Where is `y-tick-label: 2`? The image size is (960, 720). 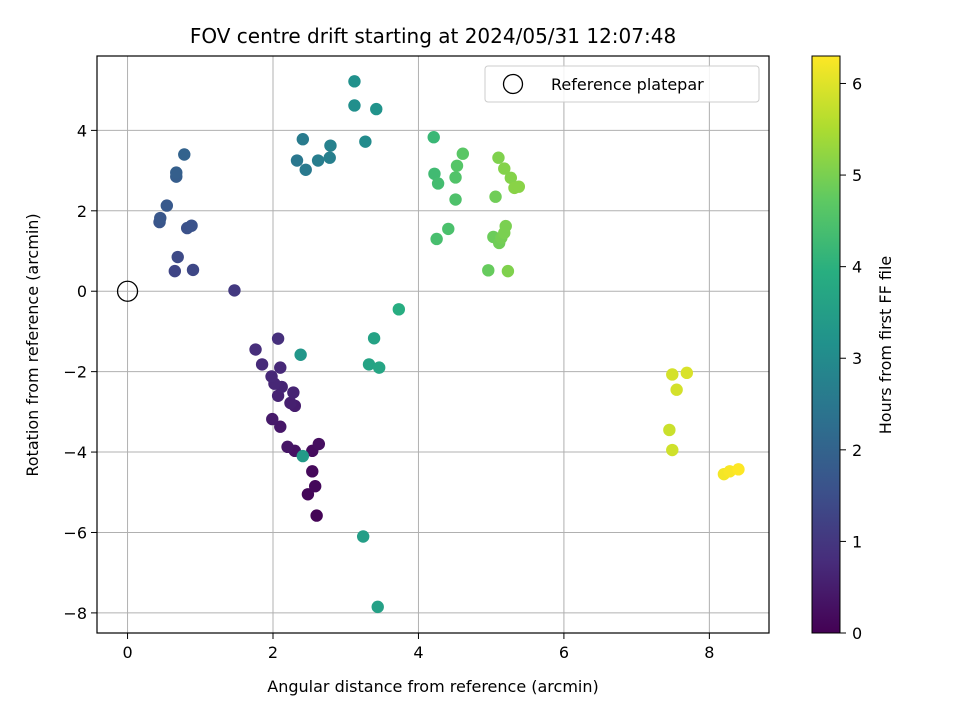 y-tick-label: 2 is located at coordinates (82, 211).